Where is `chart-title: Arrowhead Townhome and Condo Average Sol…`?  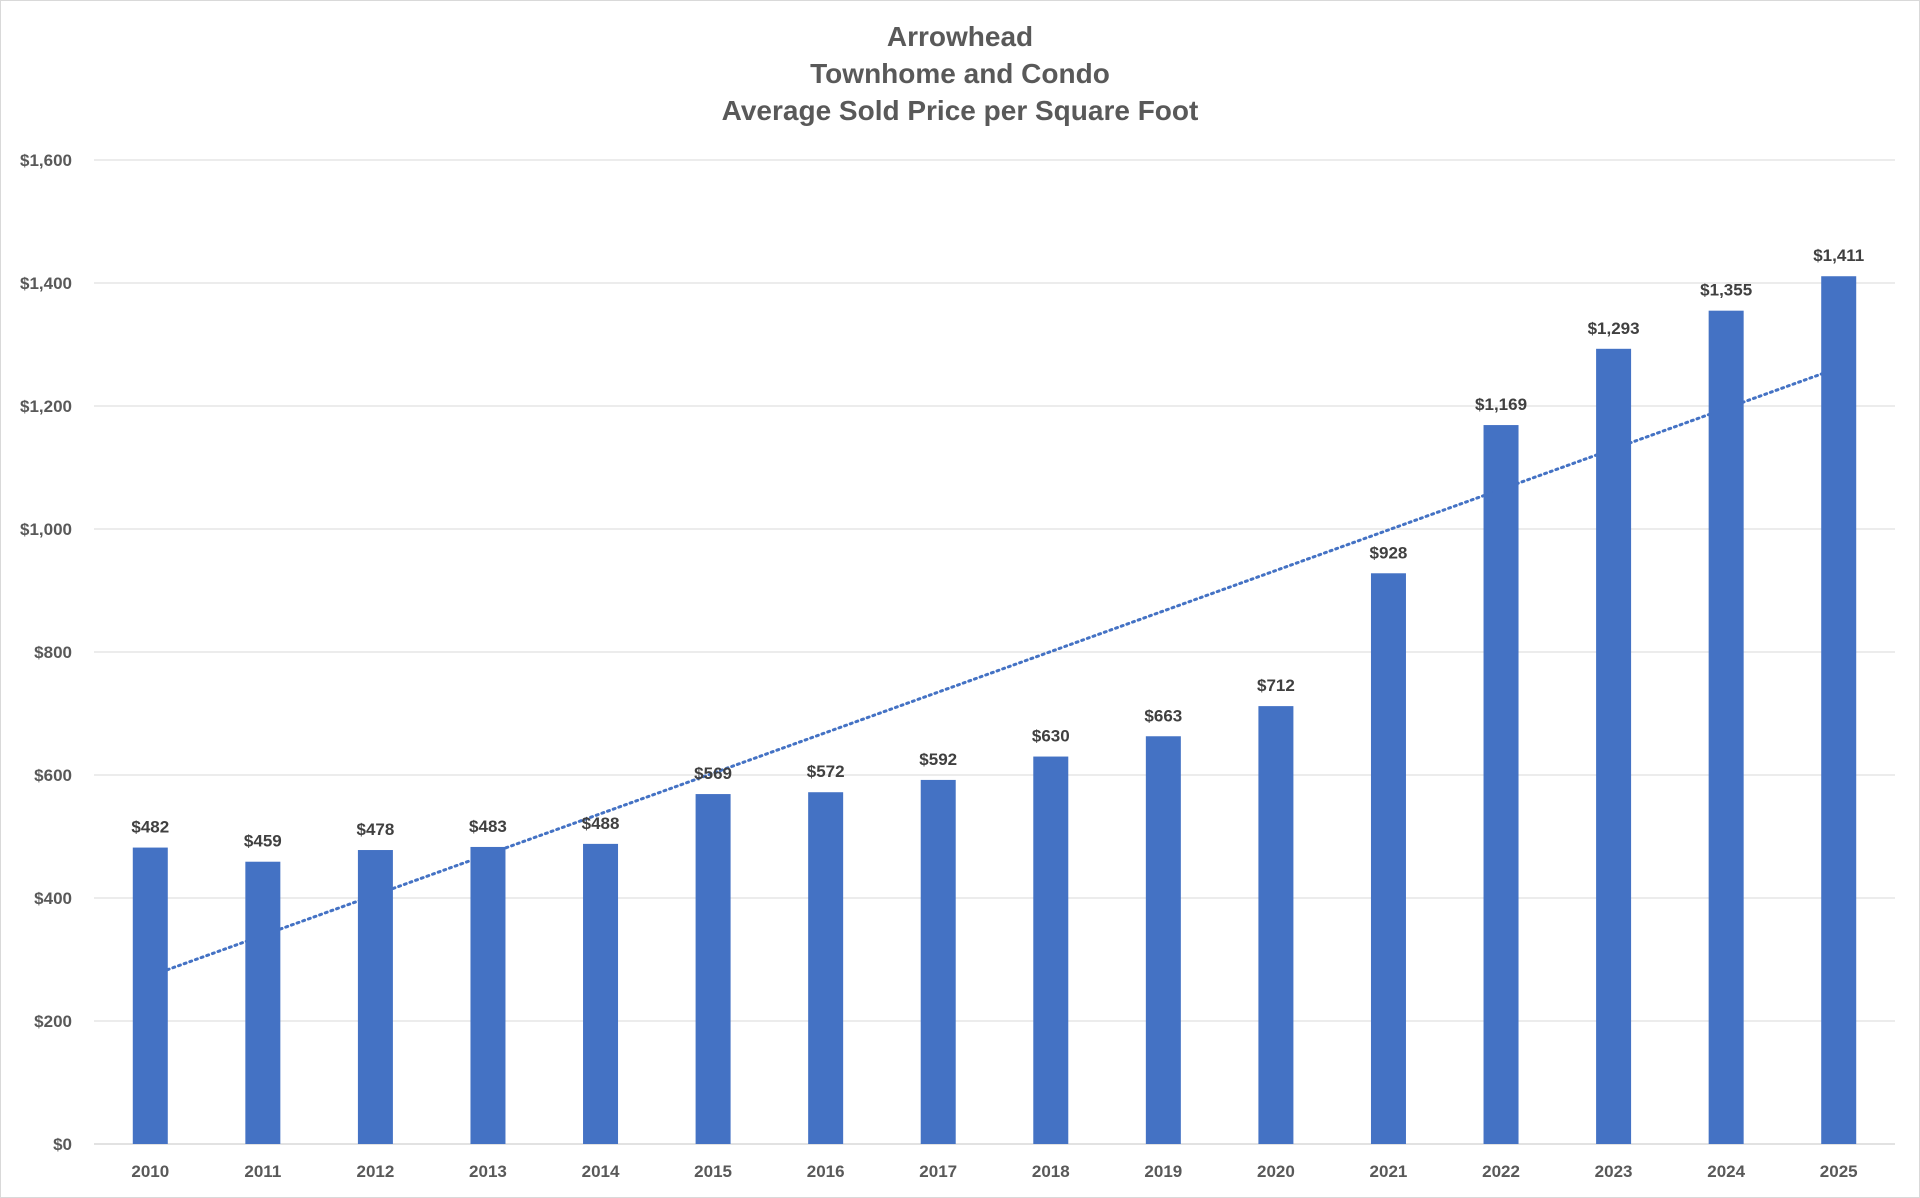
chart-title: Arrowhead Townhome and Condo Average Sol… is located at coordinates (960, 73).